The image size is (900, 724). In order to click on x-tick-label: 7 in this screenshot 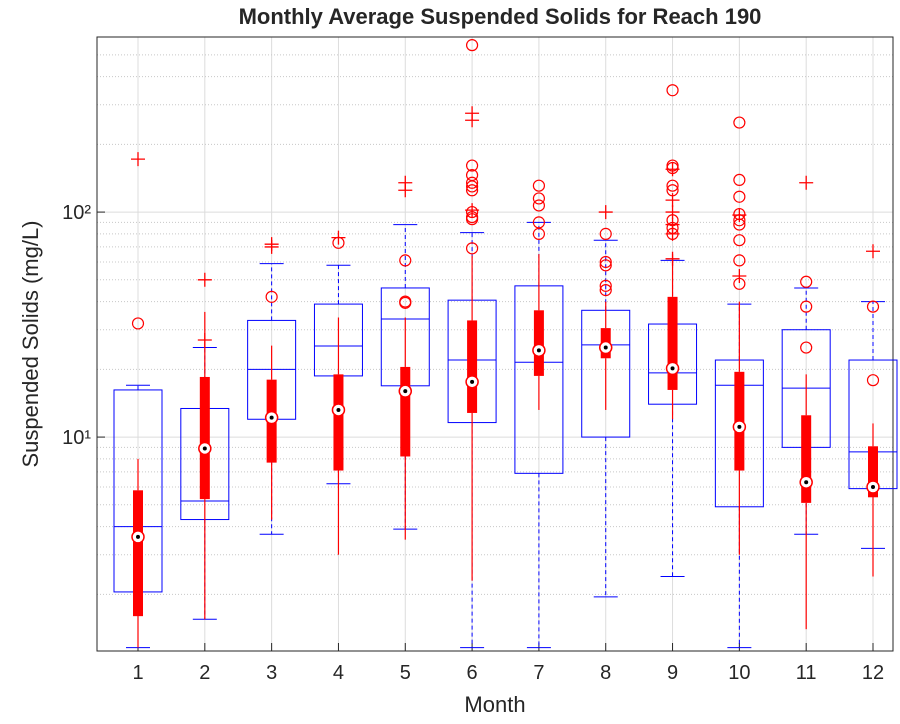, I will do `click(538, 673)`.